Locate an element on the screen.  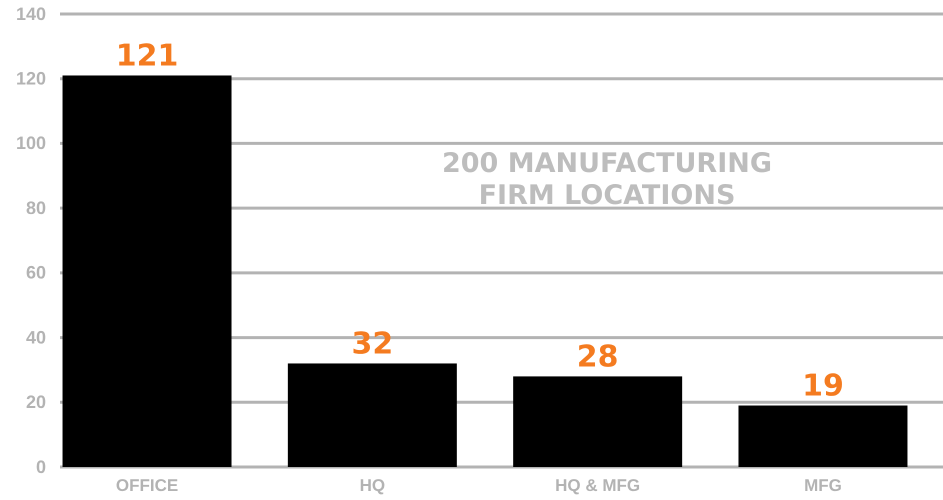
data-label: 19 is located at coordinates (823, 386).